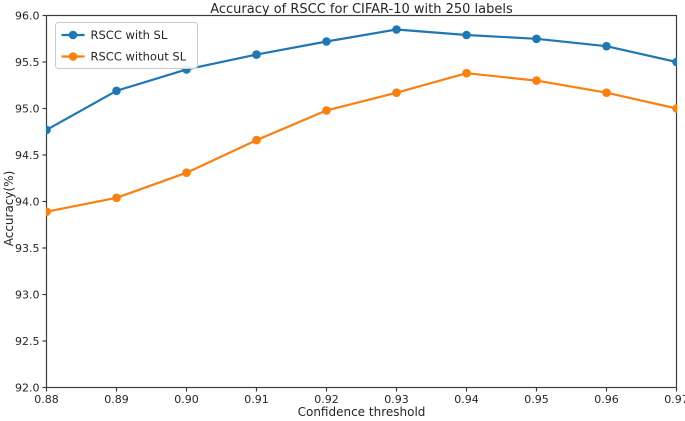 The width and height of the screenshot is (685, 421). Describe the element at coordinates (139, 57) in the screenshot. I see `legend-entry-label: RSCC without SL` at that location.